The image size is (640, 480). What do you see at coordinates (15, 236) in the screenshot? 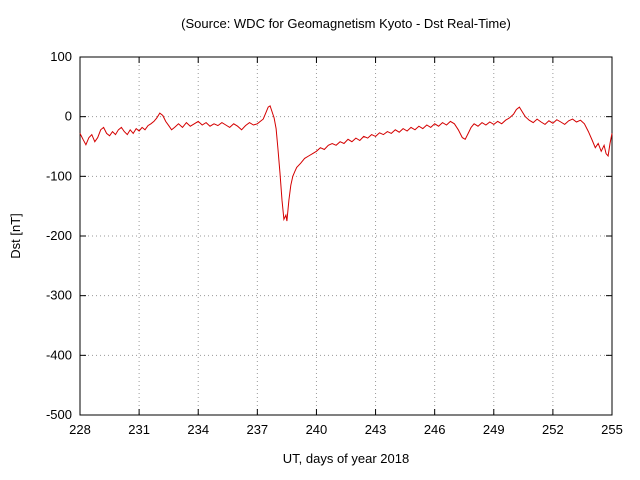
I see `y-axis-label: Dst [nT]` at bounding box center [15, 236].